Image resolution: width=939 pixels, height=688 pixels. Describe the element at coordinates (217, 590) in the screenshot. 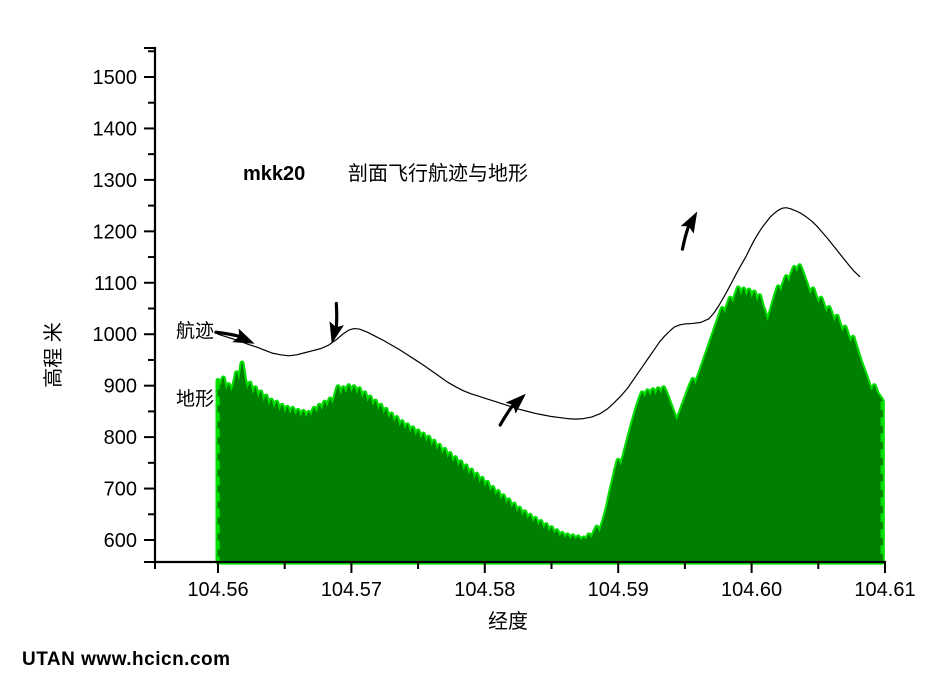

I see `x-tick-label: 104.56` at that location.